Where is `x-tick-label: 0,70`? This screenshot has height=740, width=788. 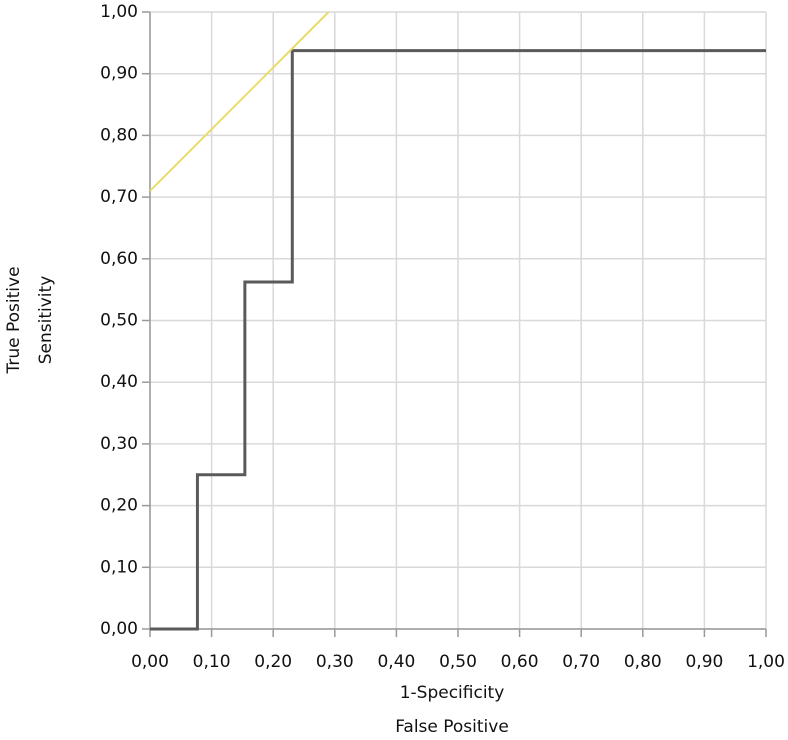
x-tick-label: 0,70 is located at coordinates (581, 662).